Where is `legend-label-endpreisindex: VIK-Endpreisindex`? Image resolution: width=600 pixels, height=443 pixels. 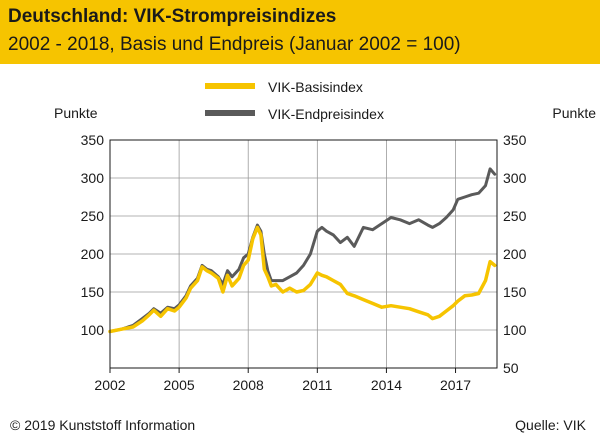 legend-label-endpreisindex: VIK-Endpreisindex is located at coordinates (326, 114).